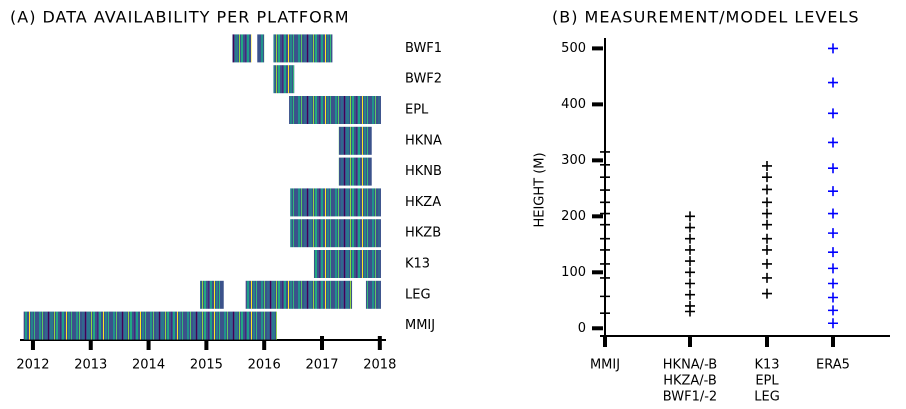 This screenshot has height=409, width=906. Describe the element at coordinates (833, 365) in the screenshot. I see `x-tick-label: ERA5` at that location.